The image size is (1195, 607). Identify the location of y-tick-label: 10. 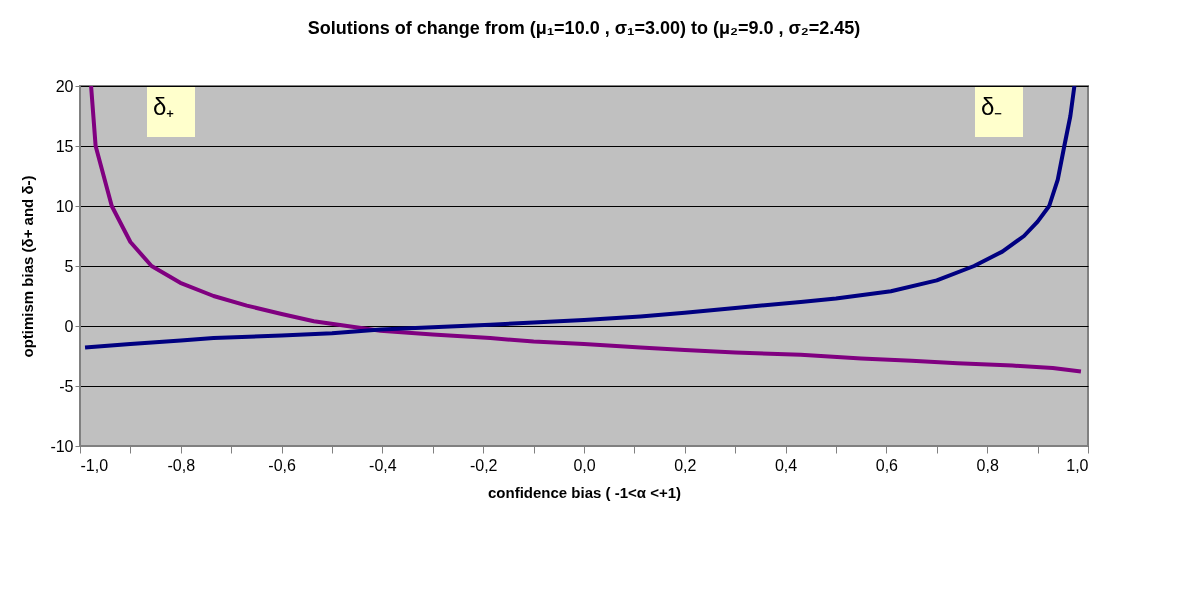
(64, 206).